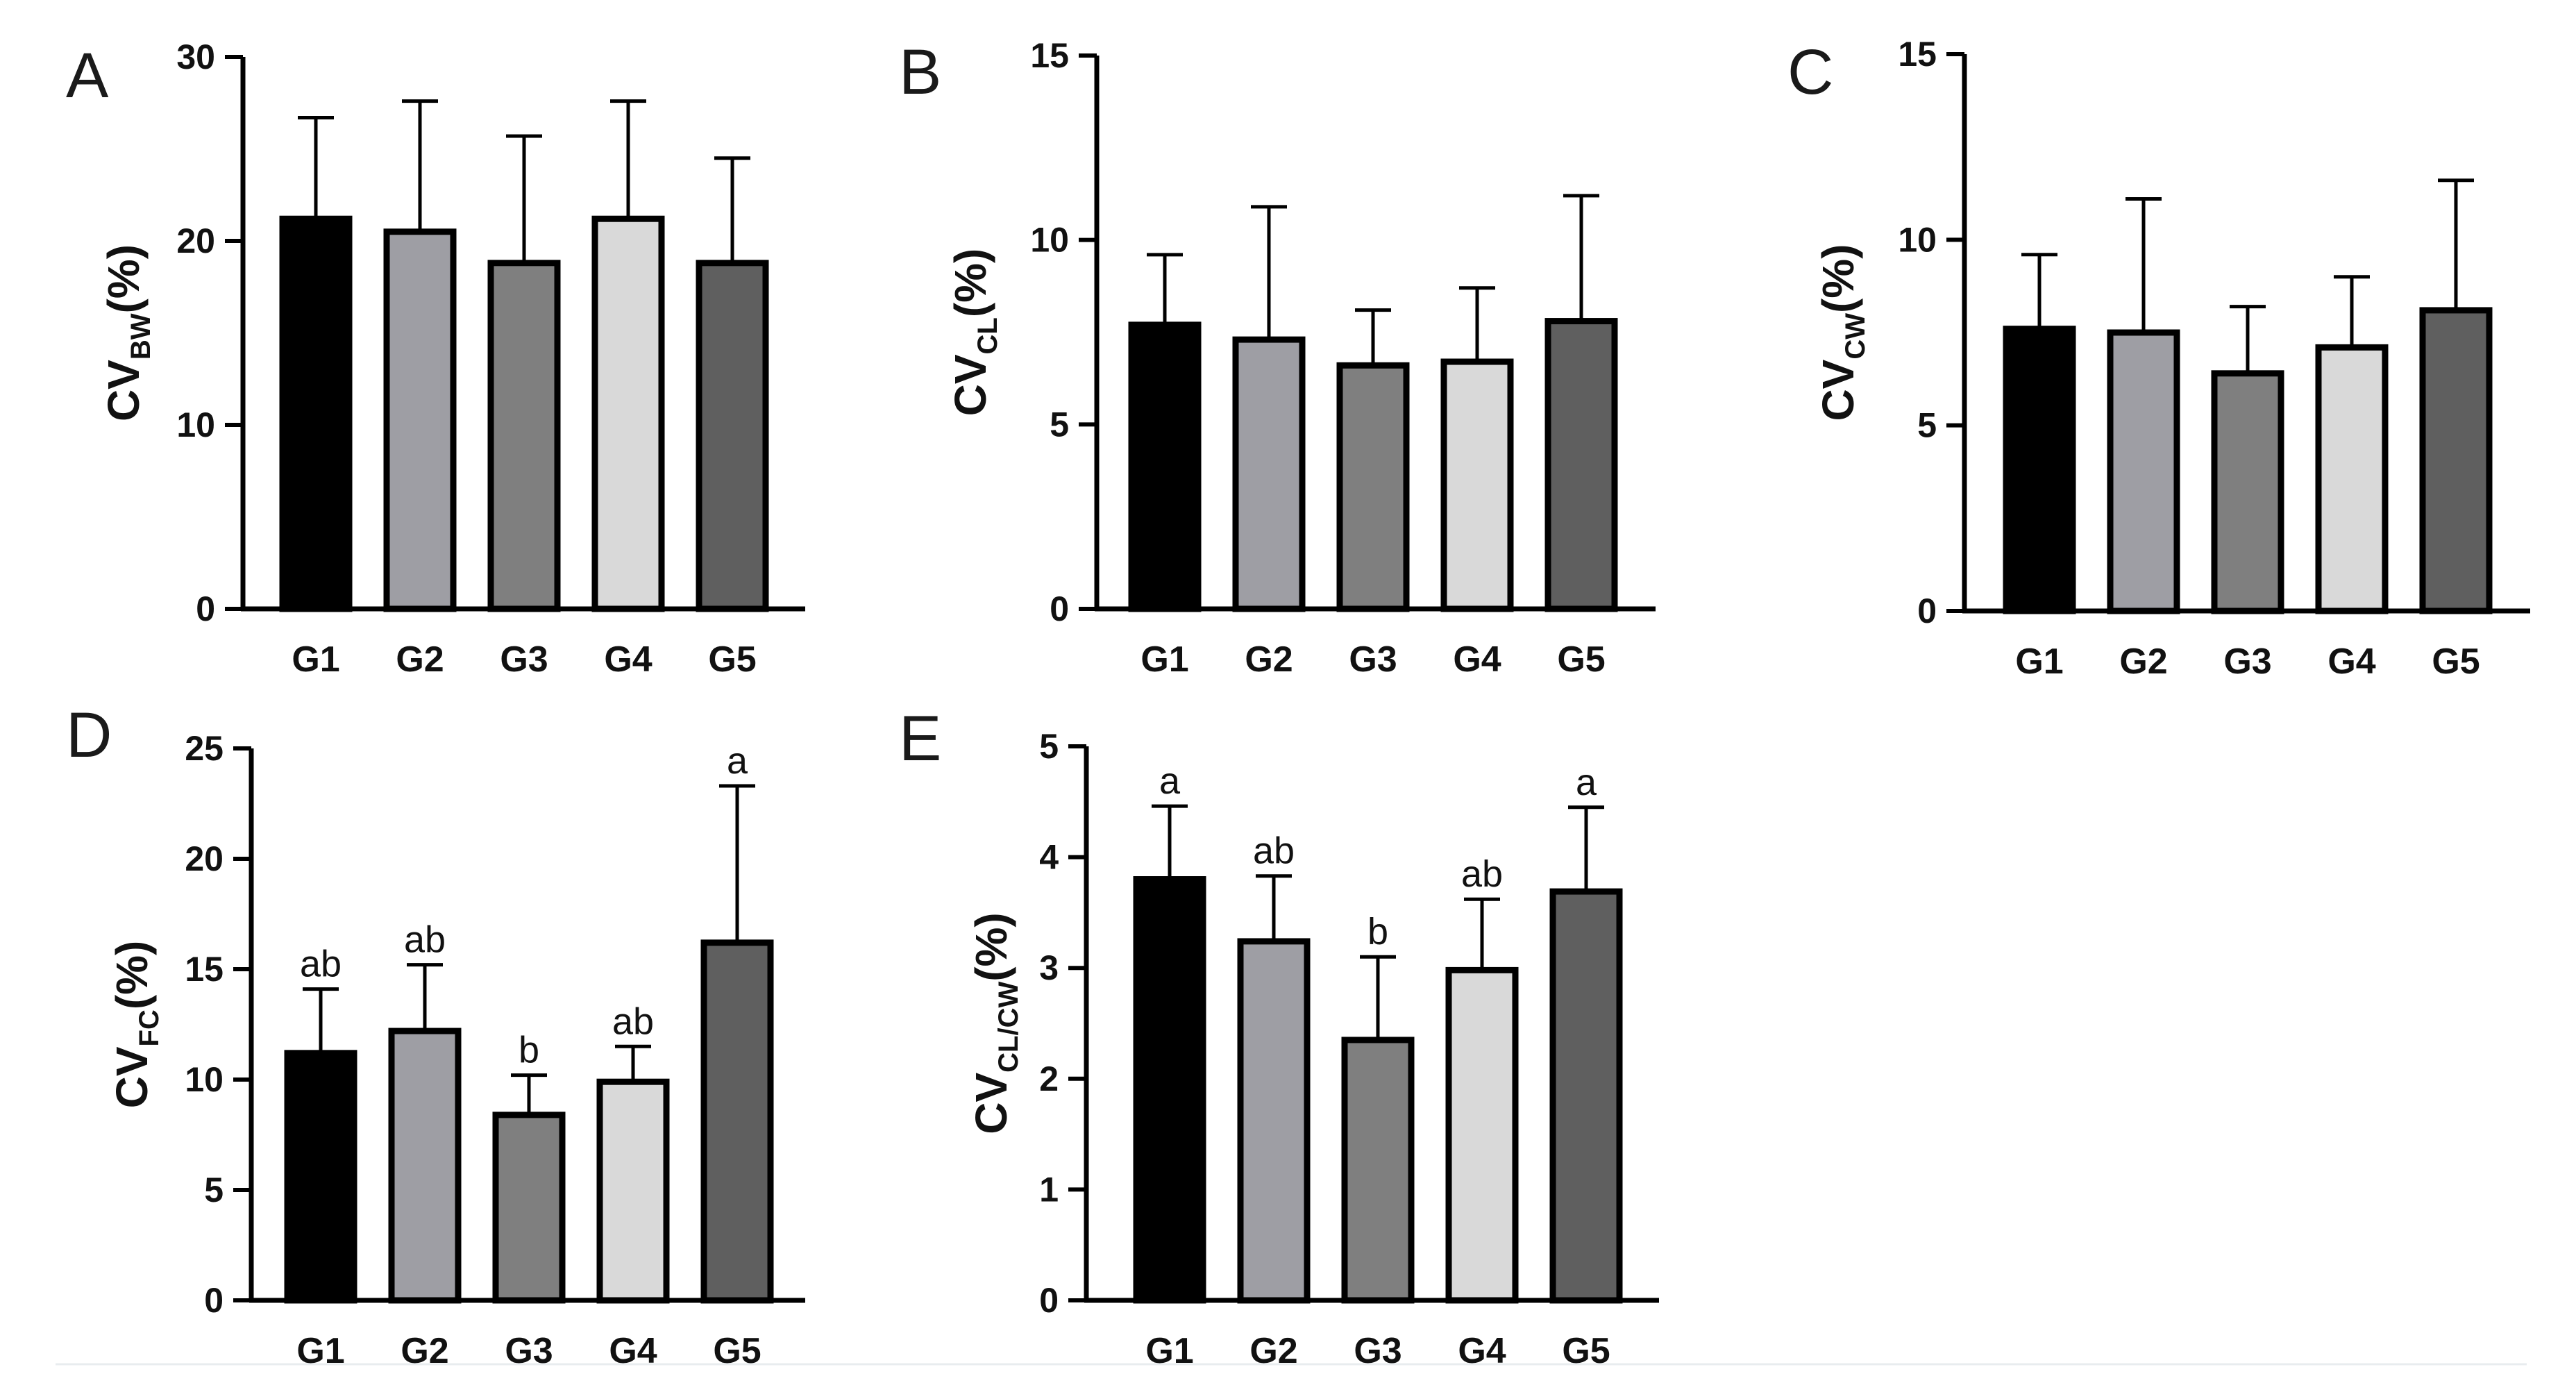 This screenshot has width=2576, height=1392. I want to click on y-axis-title: CVBW(%), so click(127, 332).